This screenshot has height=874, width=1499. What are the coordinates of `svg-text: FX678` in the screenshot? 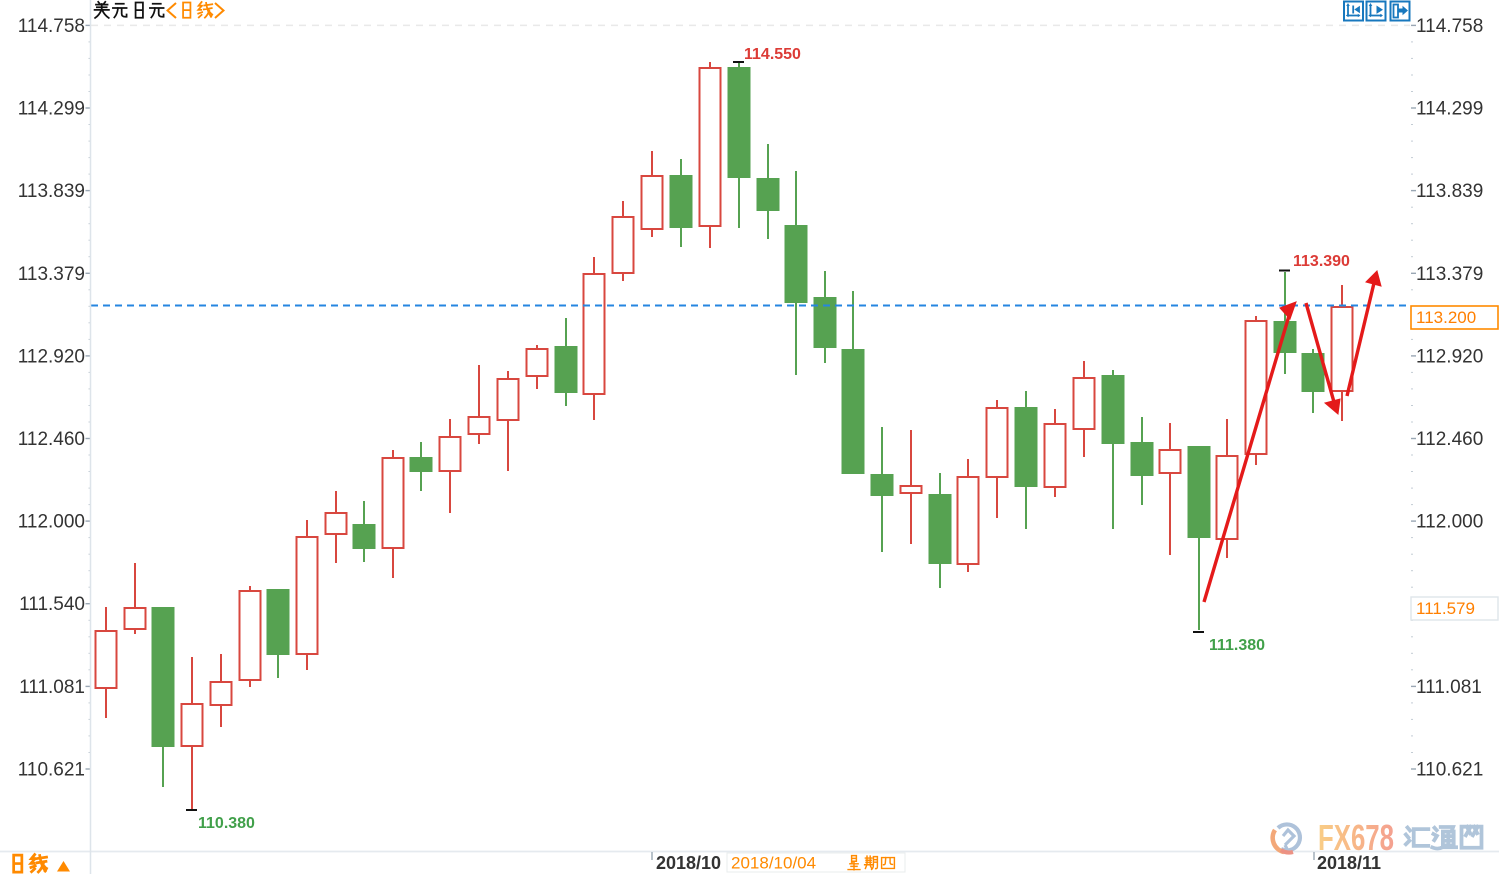 It's located at (1356, 837).